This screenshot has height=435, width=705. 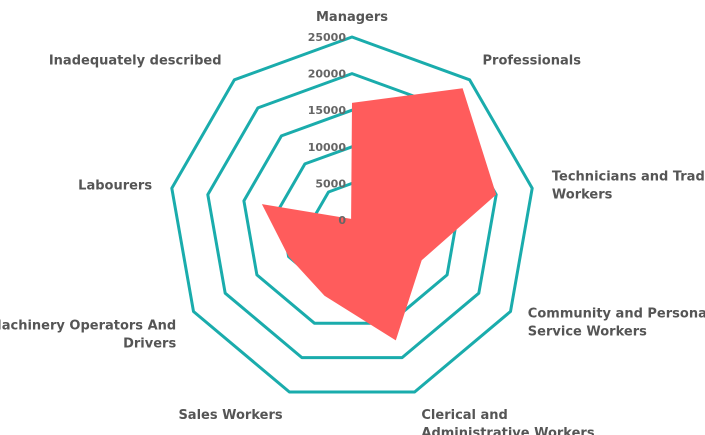 I want to click on category-label-line: Administrative Workers, so click(x=507, y=430).